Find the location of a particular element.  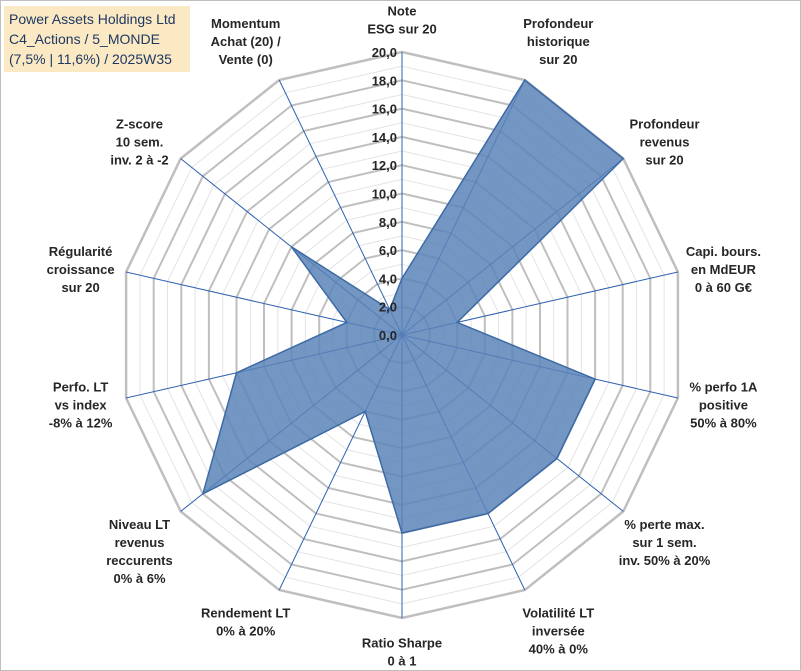

title-line-company: Power Assets Holdings Ltd is located at coordinates (92, 19).